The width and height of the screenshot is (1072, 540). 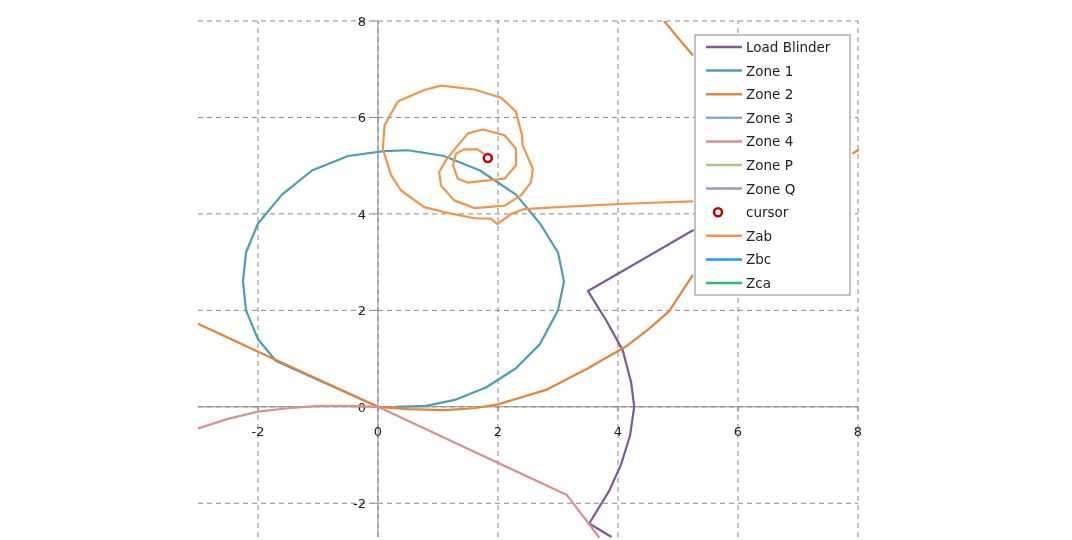 What do you see at coordinates (258, 431) in the screenshot?
I see `x-tick-label: -2` at bounding box center [258, 431].